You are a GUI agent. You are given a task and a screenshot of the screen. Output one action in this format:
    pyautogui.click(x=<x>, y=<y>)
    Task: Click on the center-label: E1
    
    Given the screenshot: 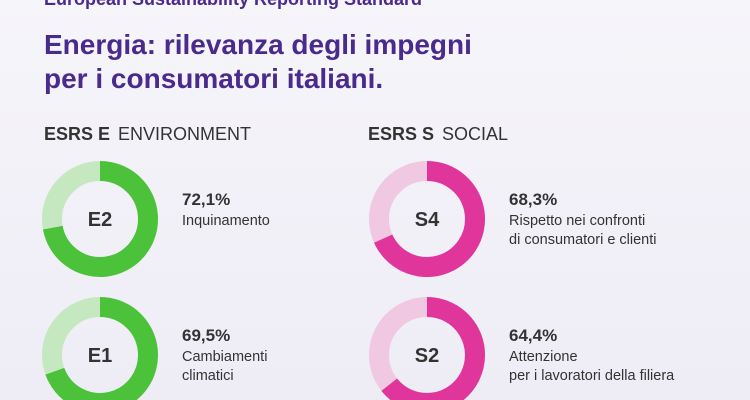 What is the action you would take?
    pyautogui.click(x=100, y=356)
    